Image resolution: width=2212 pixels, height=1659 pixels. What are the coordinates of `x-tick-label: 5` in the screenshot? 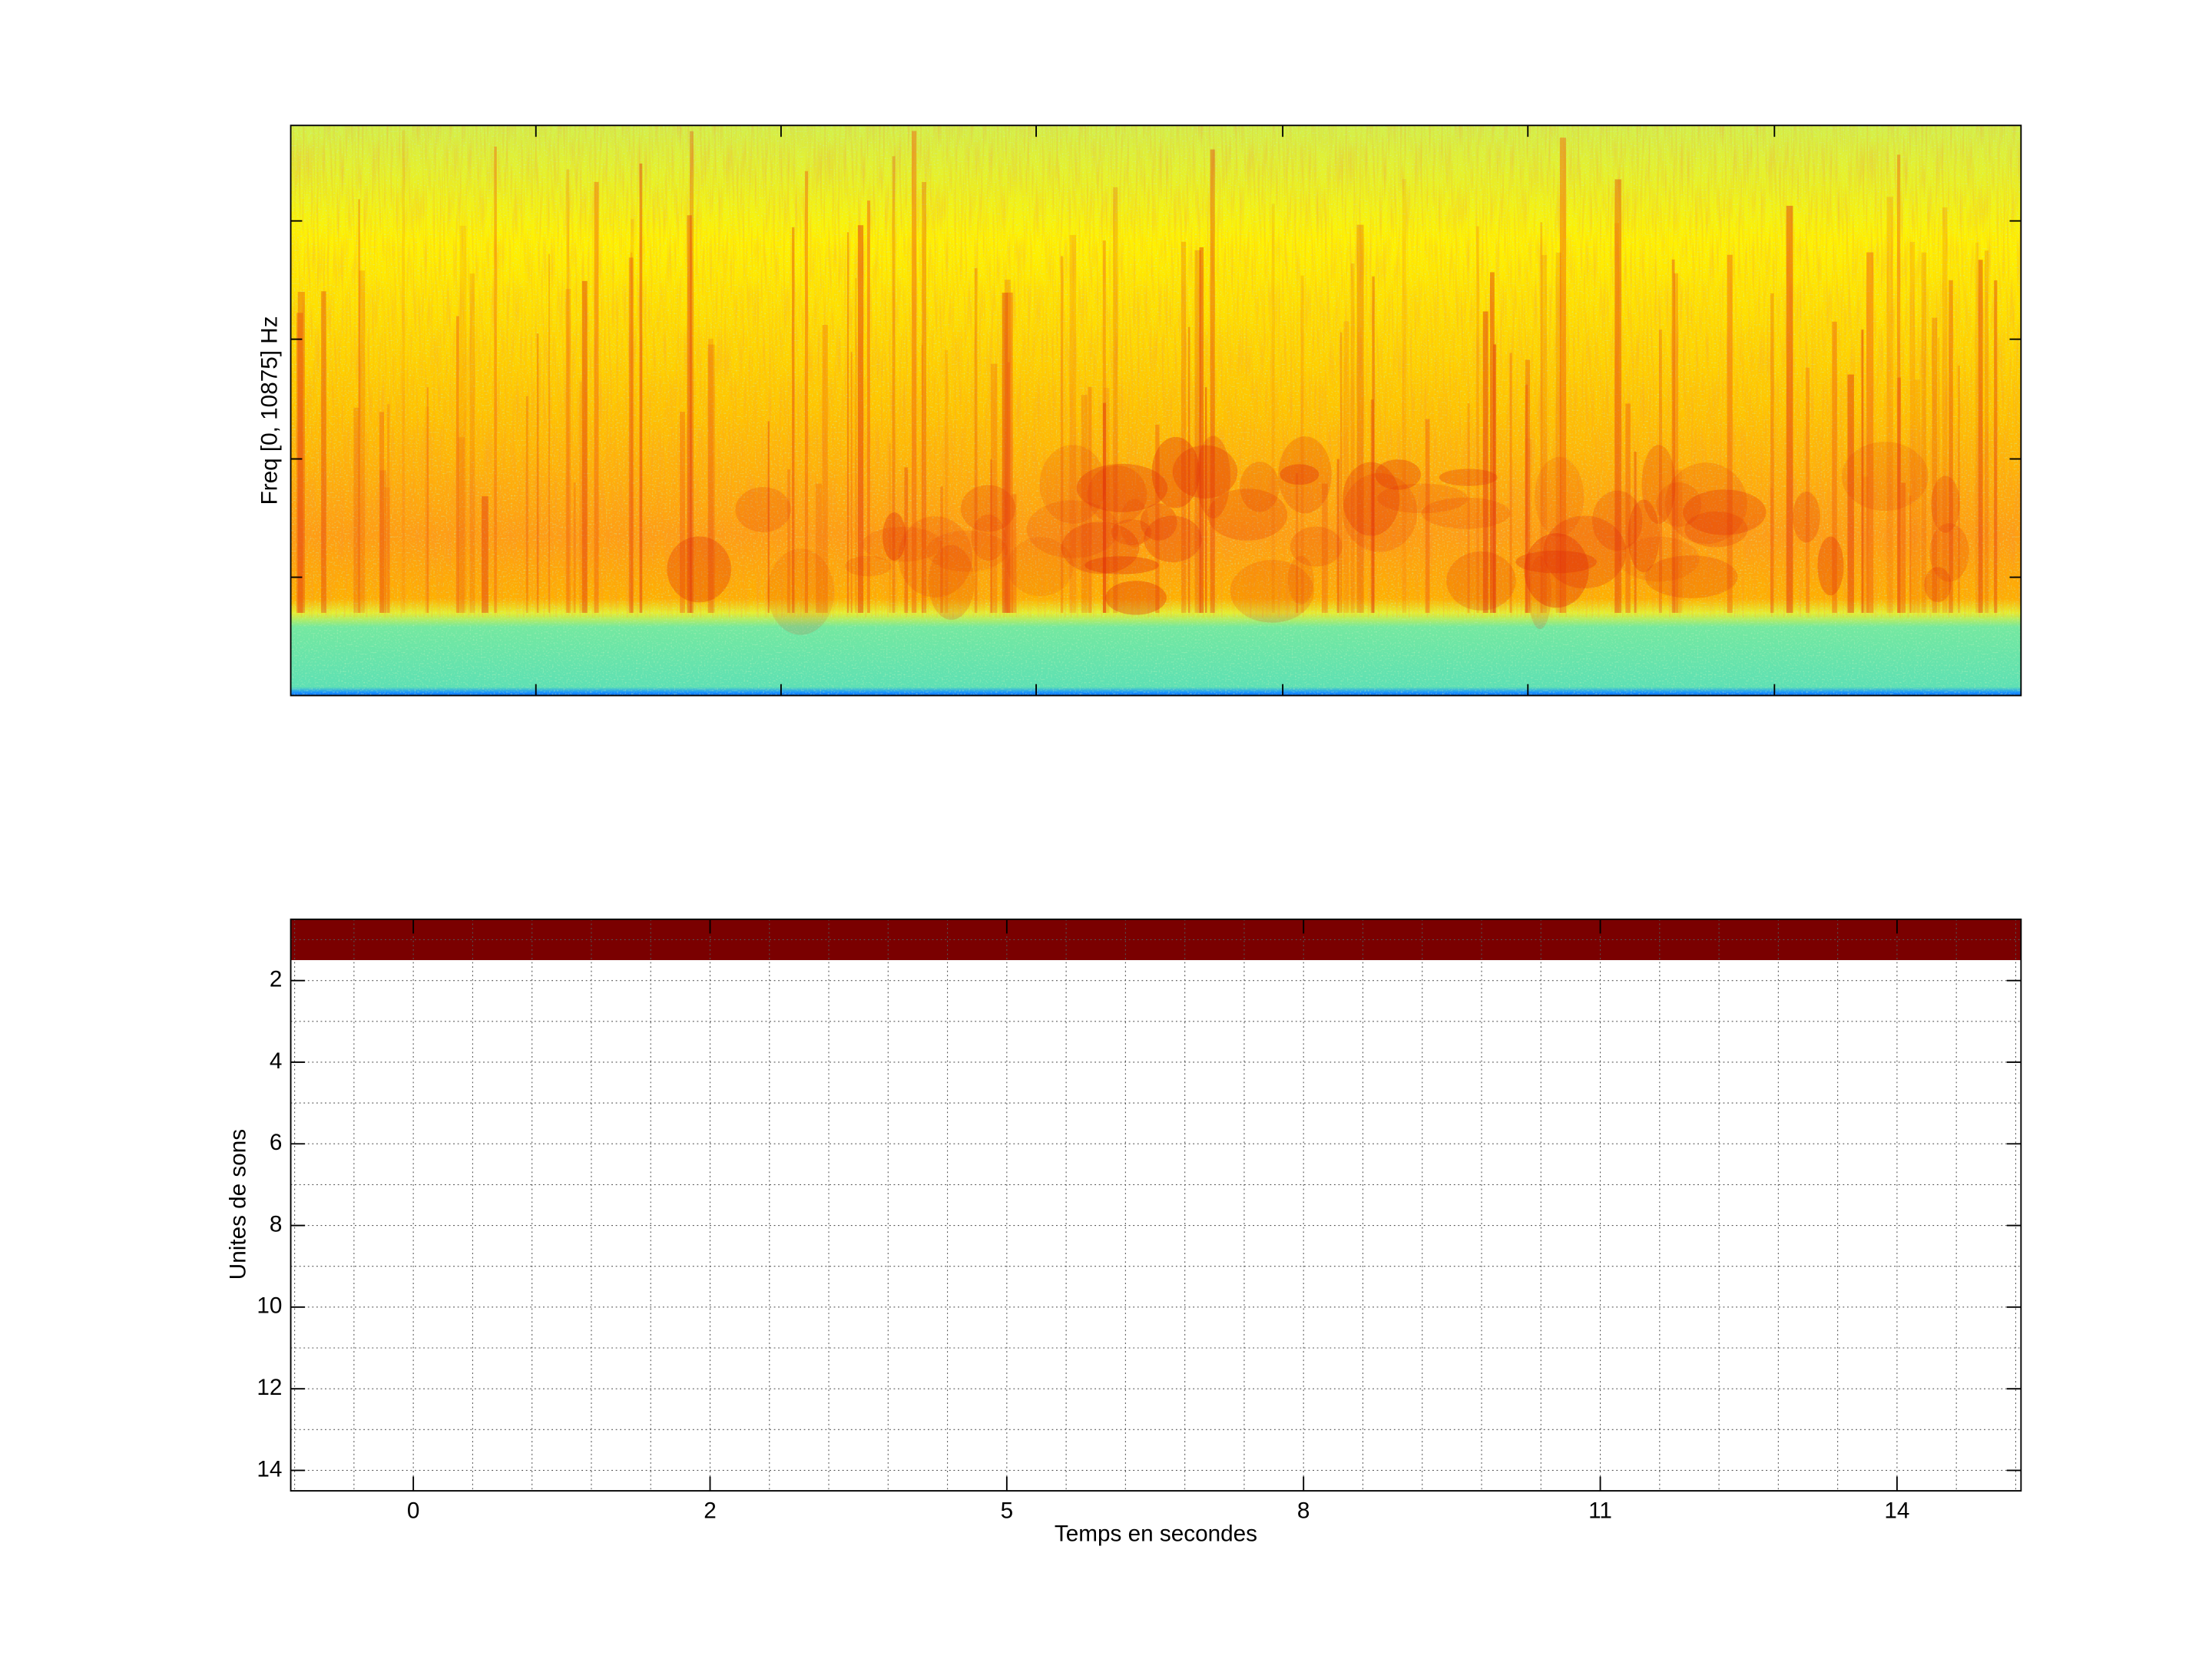 It's located at (1007, 1511).